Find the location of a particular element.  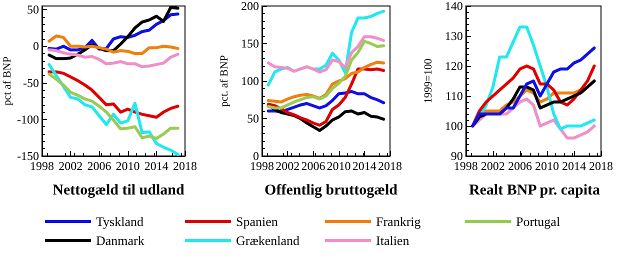

text: Realt BNP pr. capita is located at coordinates (534, 190).